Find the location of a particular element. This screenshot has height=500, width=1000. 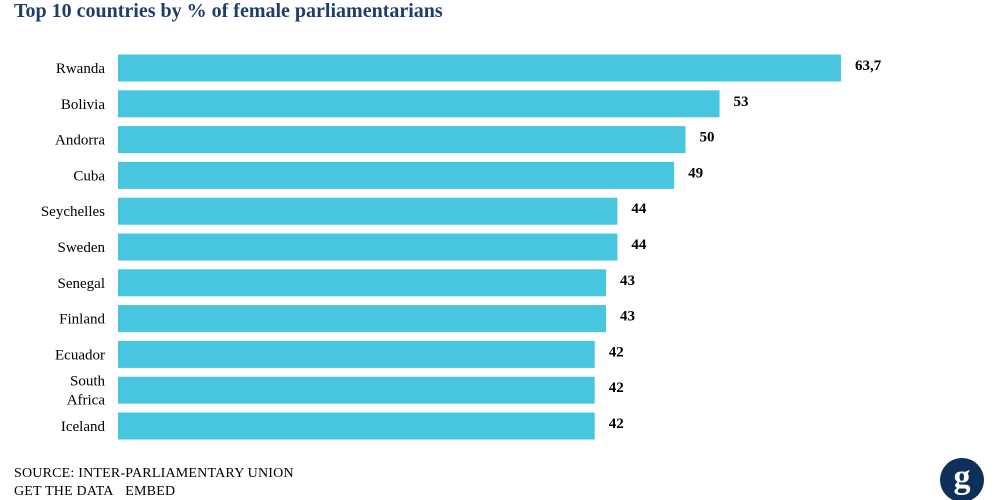

value-label: 50 is located at coordinates (707, 138).